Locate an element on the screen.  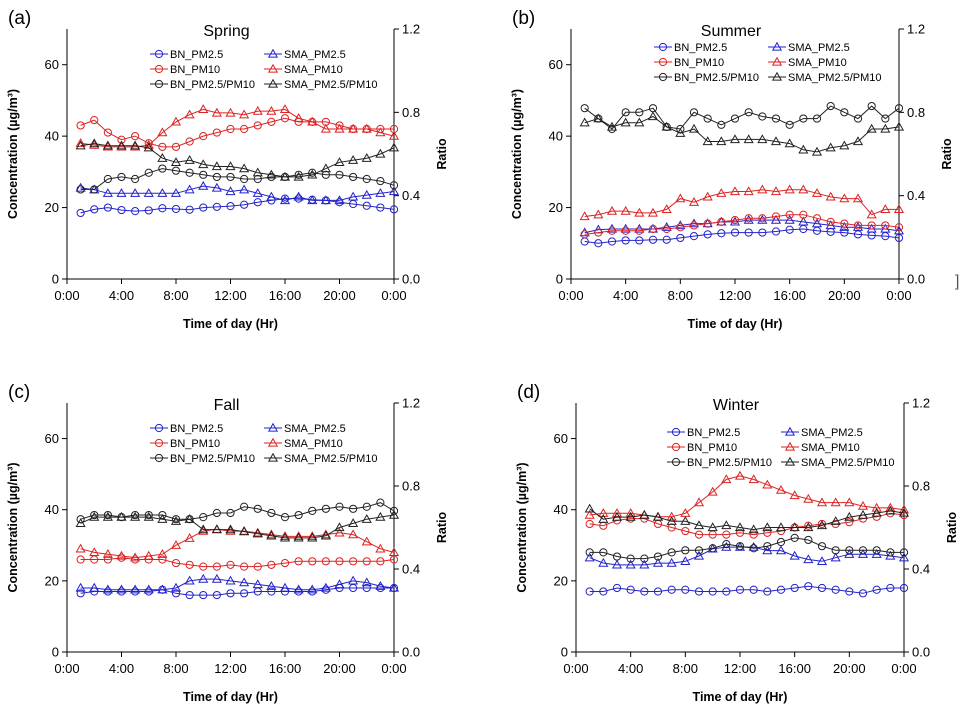
x-axis-title: Time of day (Hr) is located at coordinates (230, 697).